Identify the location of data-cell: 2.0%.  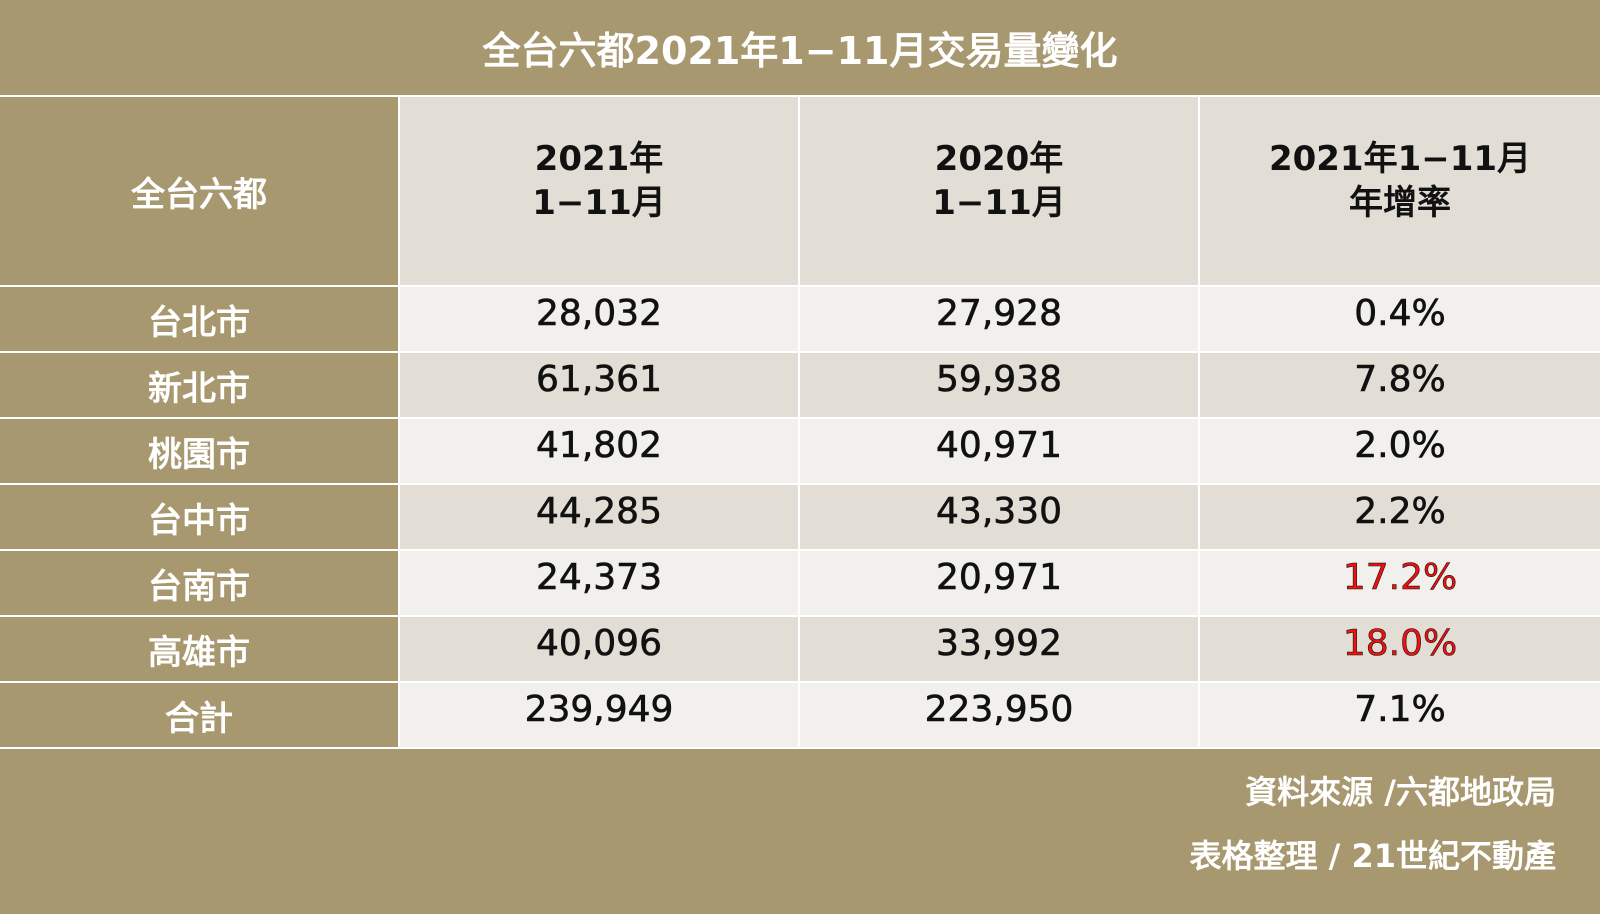
(1400, 451).